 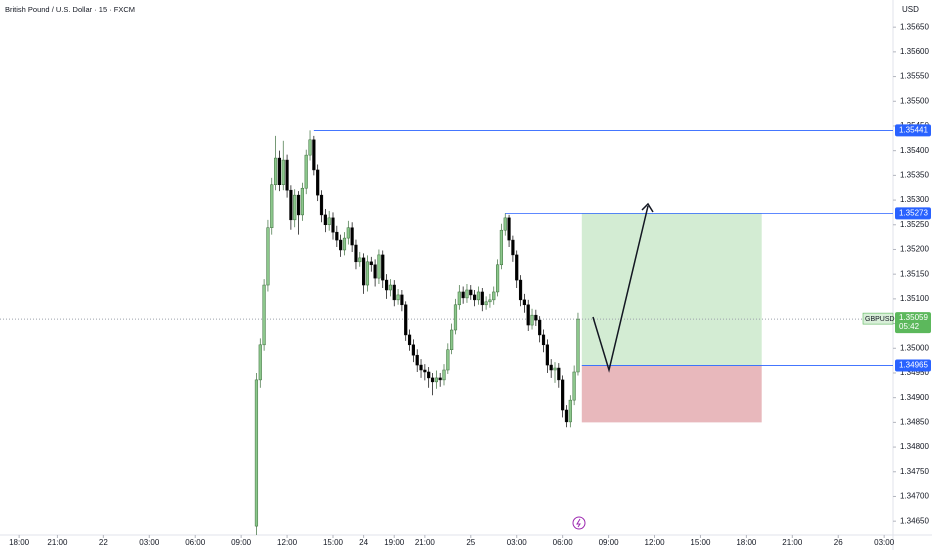 What do you see at coordinates (914, 520) in the screenshot?
I see `y-tick-label: 1.34650` at bounding box center [914, 520].